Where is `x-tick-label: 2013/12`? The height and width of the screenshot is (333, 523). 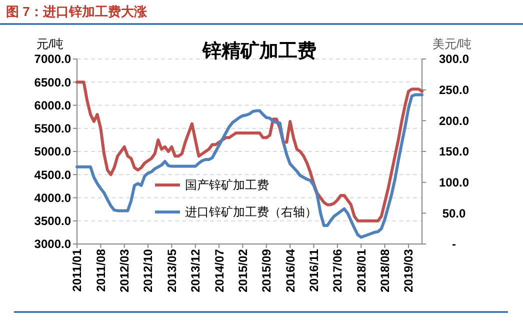
x-tick-label: 2013/12 is located at coordinates (195, 270).